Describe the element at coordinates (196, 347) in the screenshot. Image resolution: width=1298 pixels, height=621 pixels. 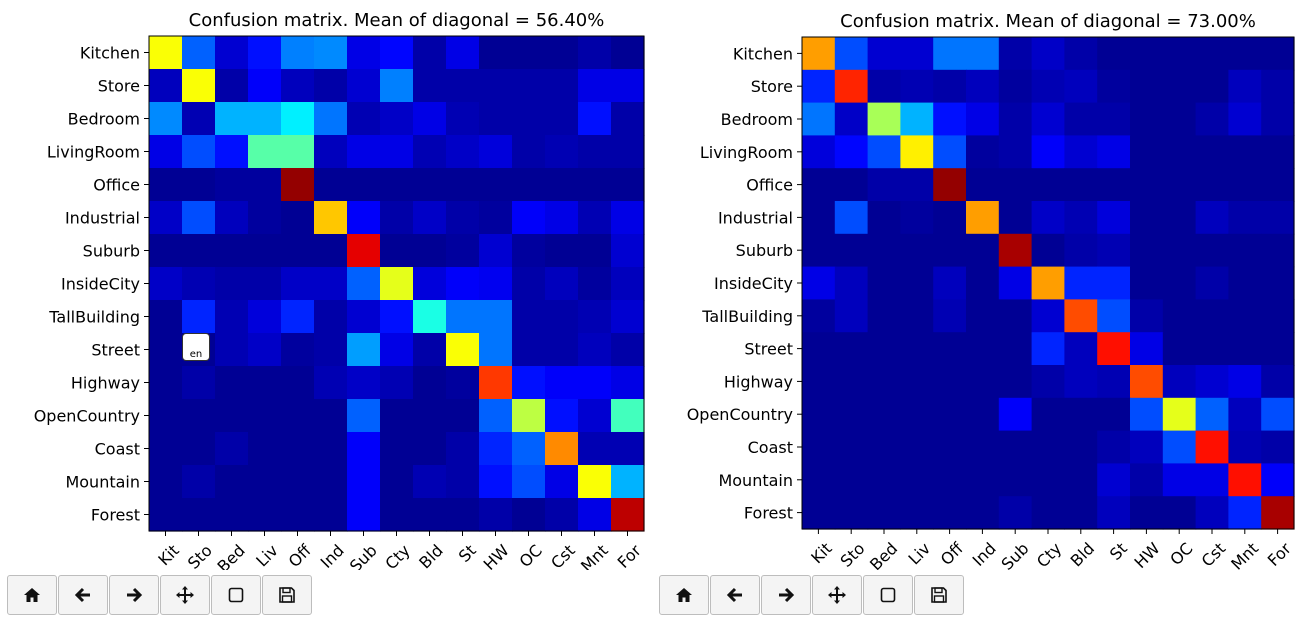
I see `language-input-icon: en` at that location.